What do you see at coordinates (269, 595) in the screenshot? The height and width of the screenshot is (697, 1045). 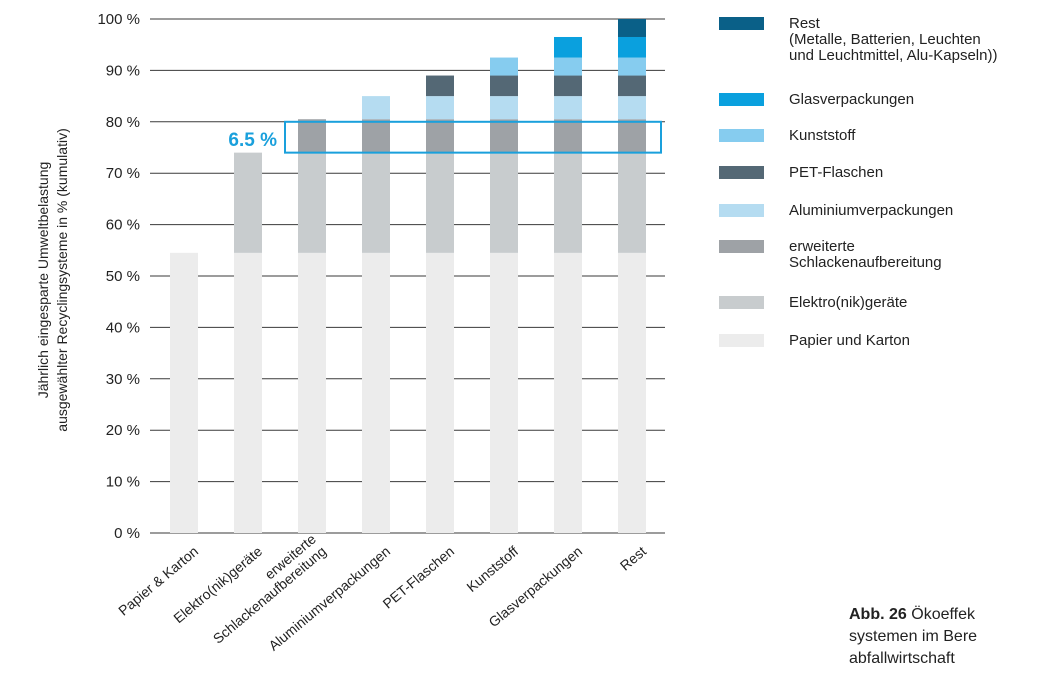 I see `x-category-label-line: Schlackenaufbereitung` at bounding box center [269, 595].